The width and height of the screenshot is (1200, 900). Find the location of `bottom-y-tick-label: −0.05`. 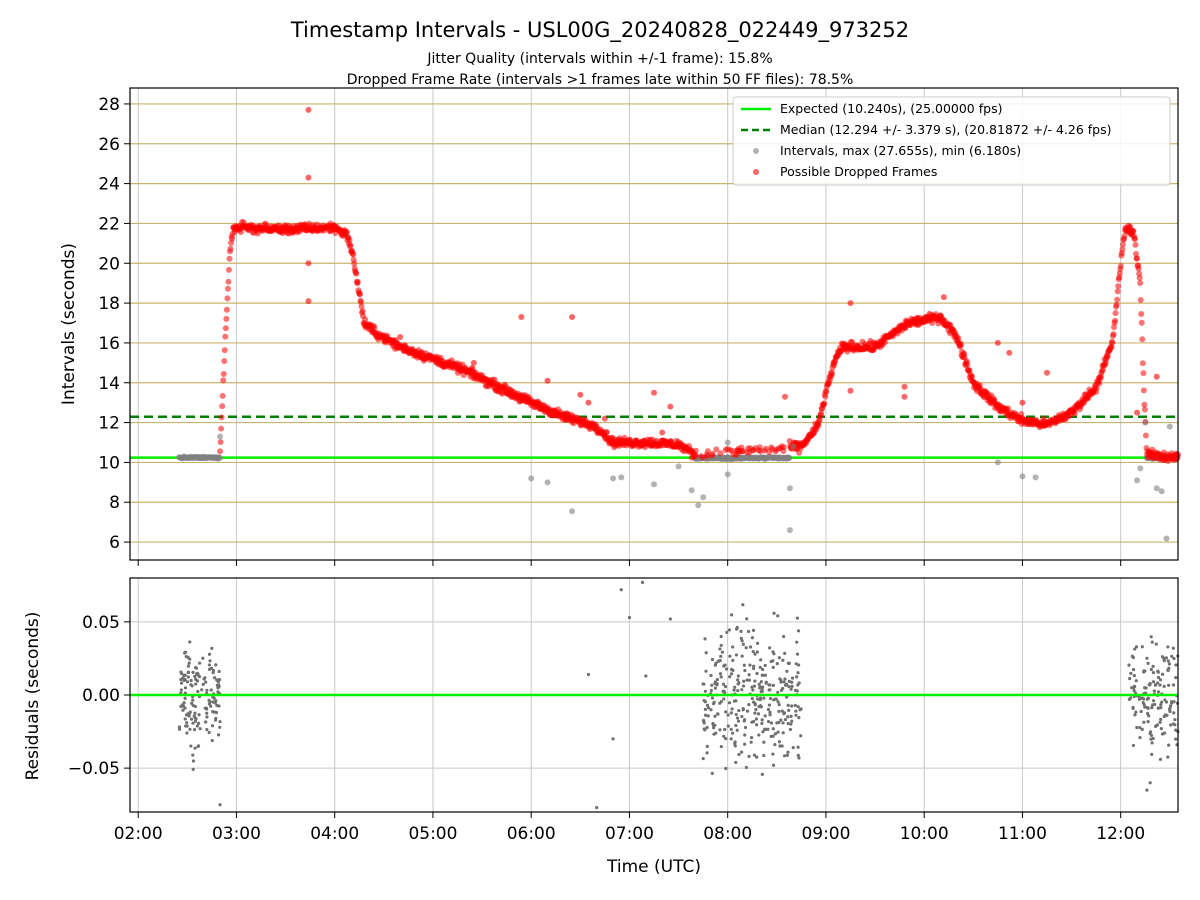

bottom-y-tick-label: −0.05 is located at coordinates (94, 769).